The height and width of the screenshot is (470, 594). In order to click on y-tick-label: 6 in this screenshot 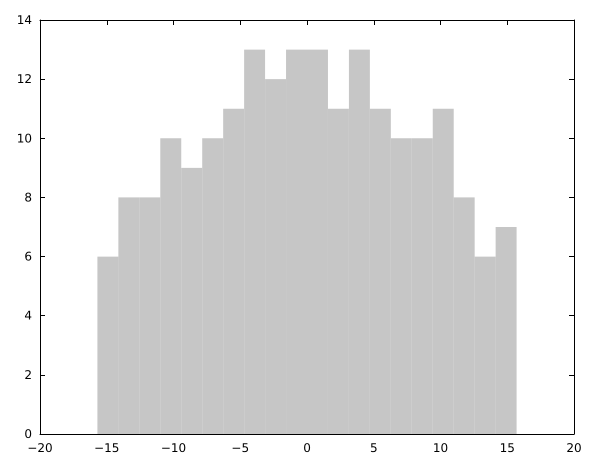, I will do `click(28, 257)`.